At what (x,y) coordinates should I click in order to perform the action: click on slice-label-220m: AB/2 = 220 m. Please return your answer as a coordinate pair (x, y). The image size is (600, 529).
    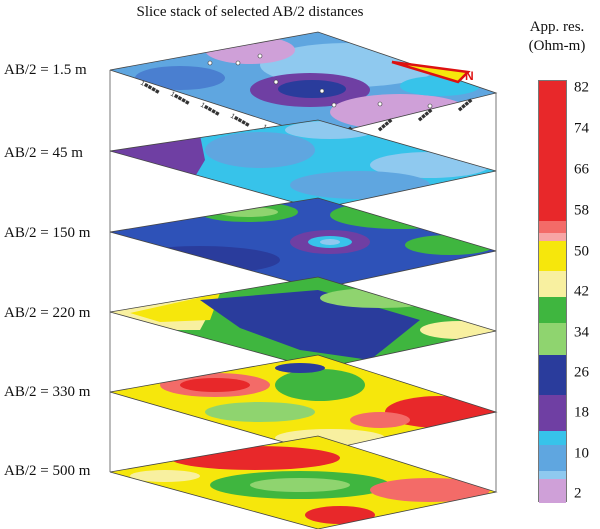
    Looking at the image, I should click on (47, 313).